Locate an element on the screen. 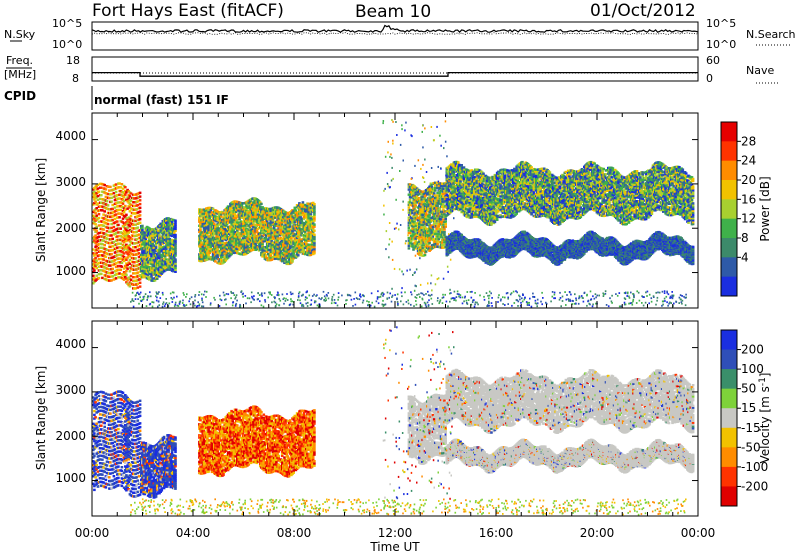  noise-left-tick-bottom: 10^0 is located at coordinates (67, 44).